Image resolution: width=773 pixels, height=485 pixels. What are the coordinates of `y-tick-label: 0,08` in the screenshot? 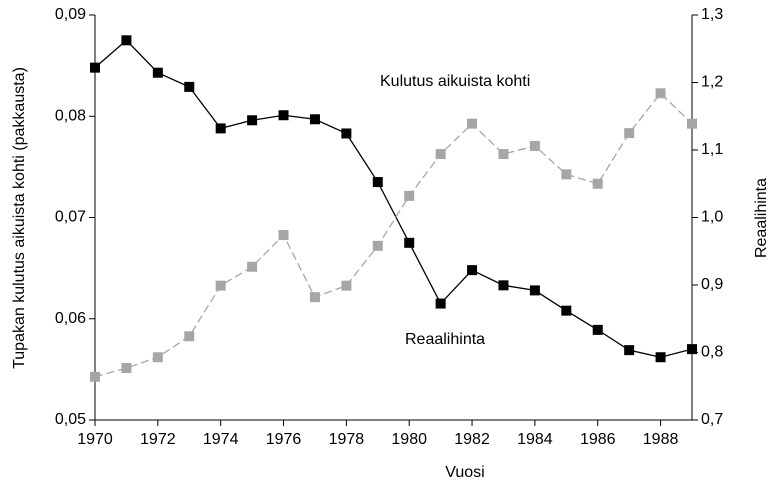 It's located at (70, 115).